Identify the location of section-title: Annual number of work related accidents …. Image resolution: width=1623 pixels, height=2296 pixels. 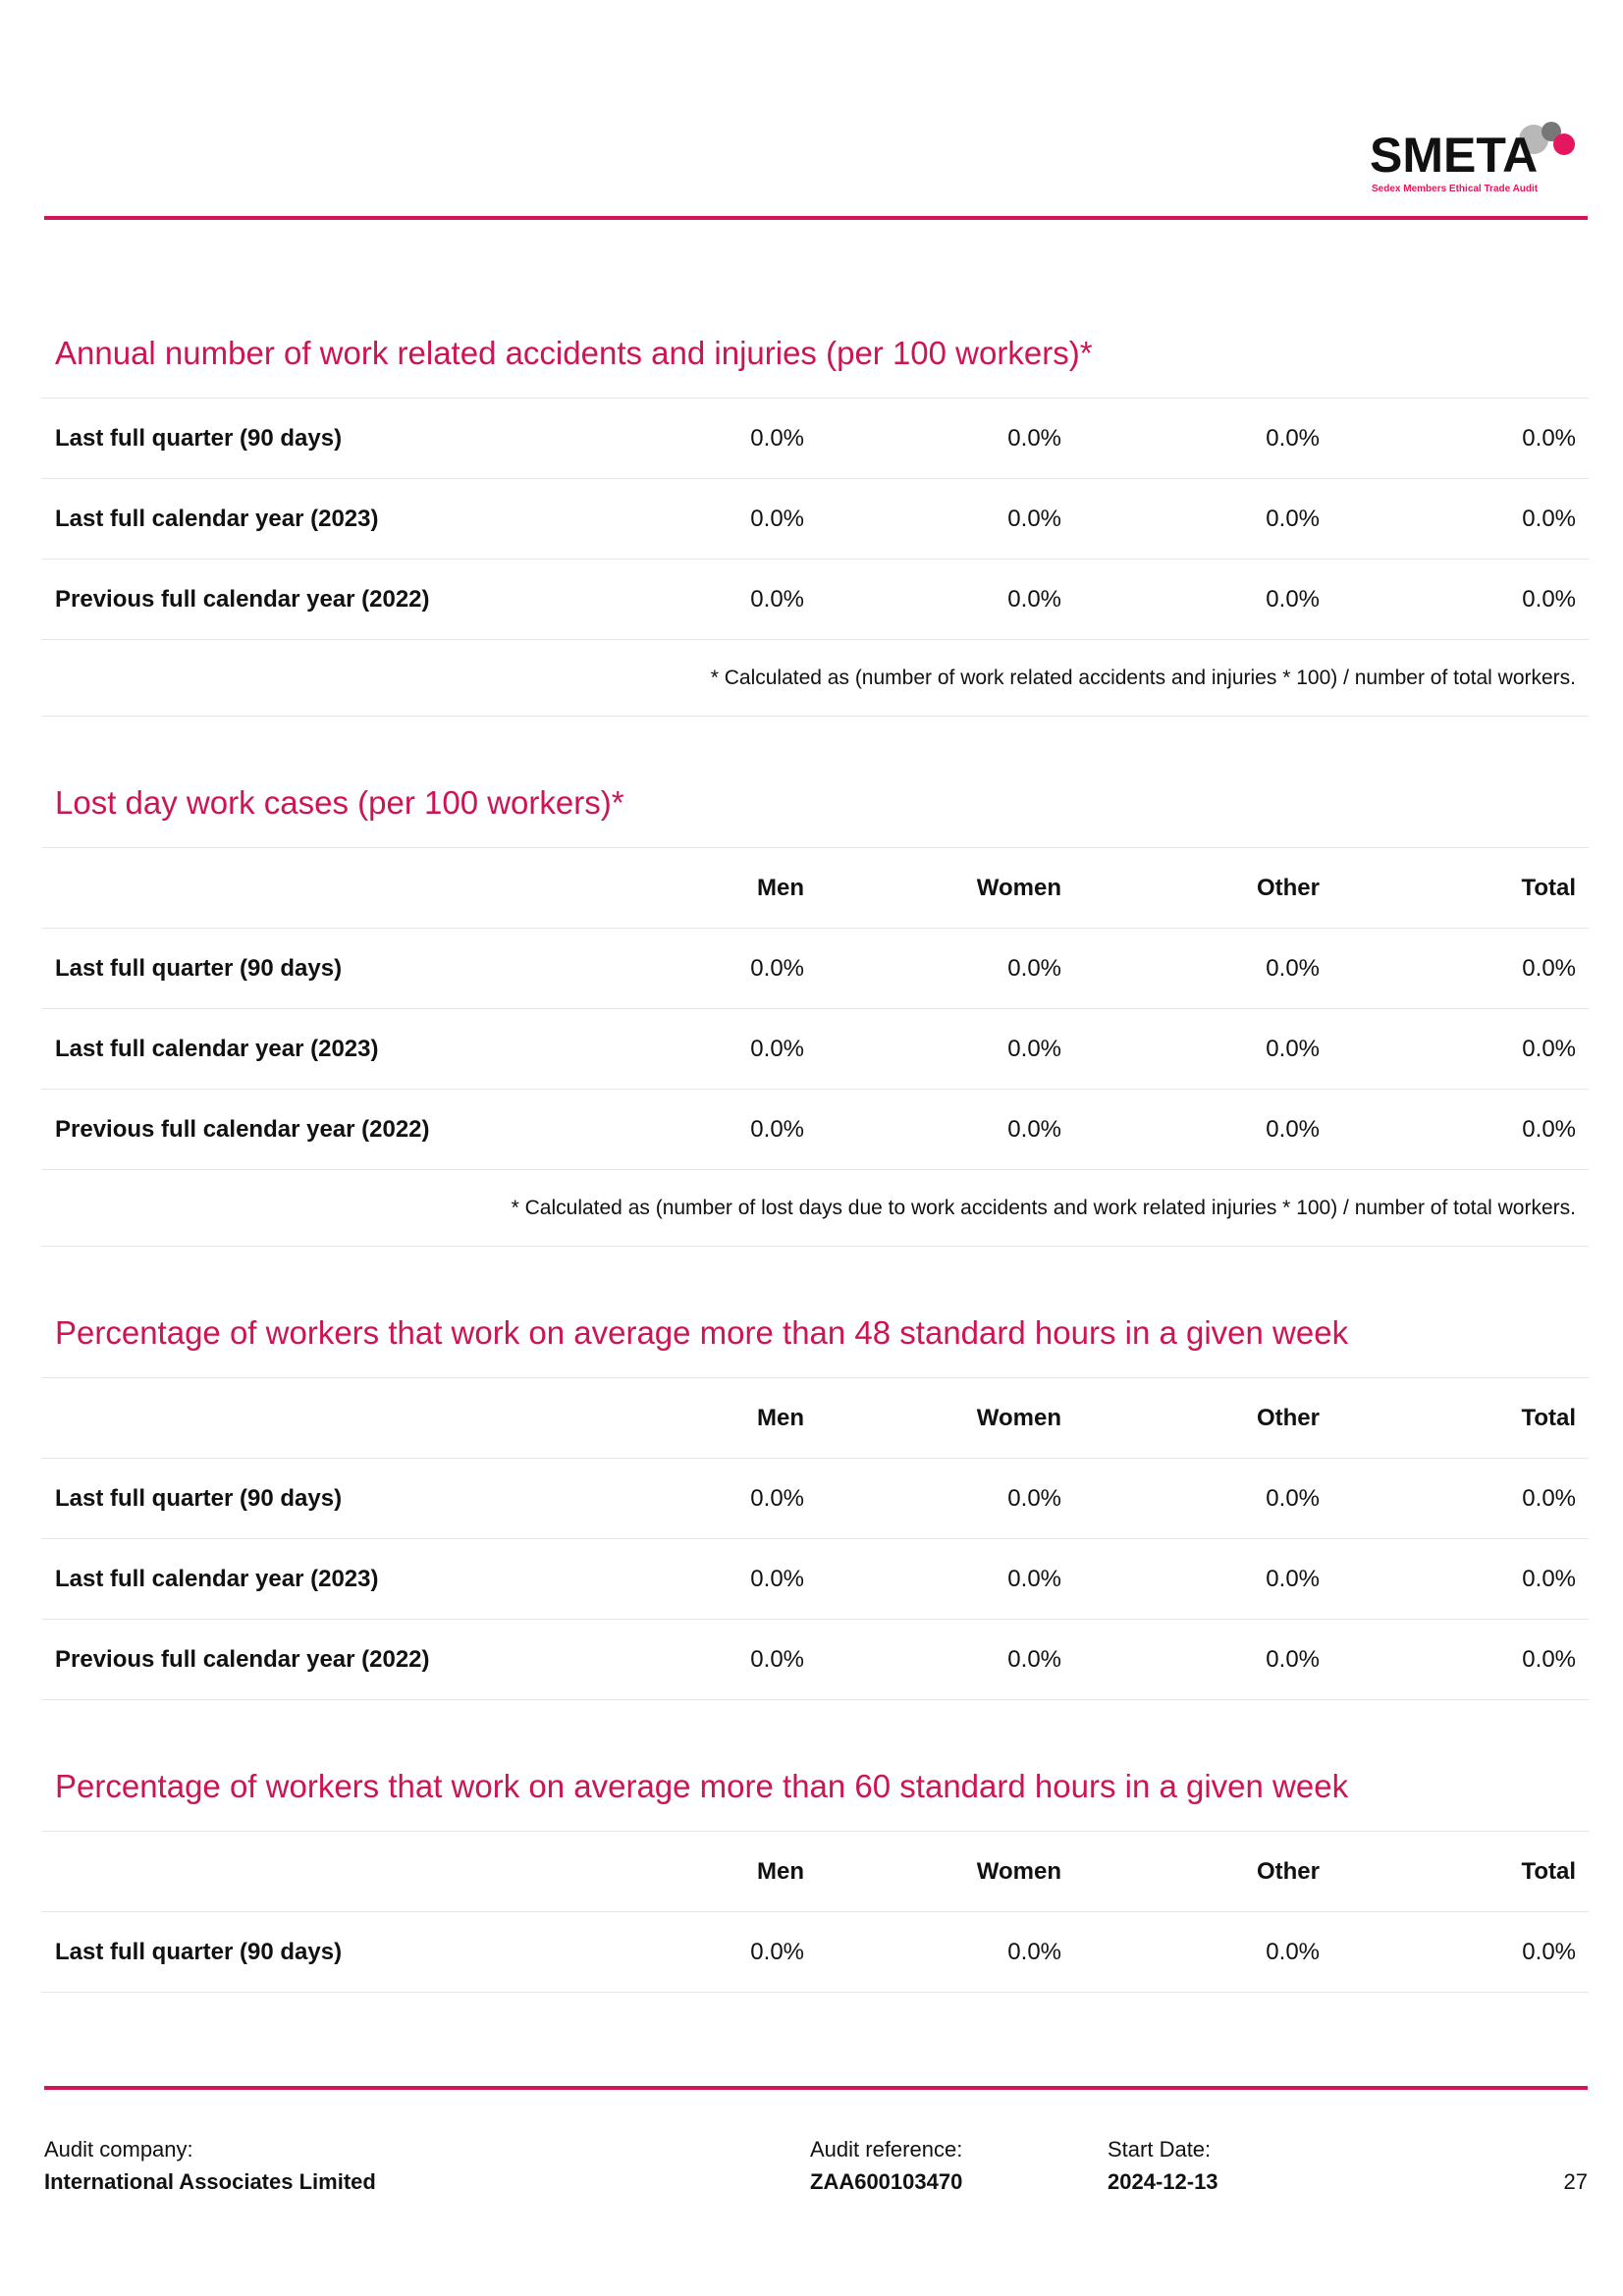
(574, 353).